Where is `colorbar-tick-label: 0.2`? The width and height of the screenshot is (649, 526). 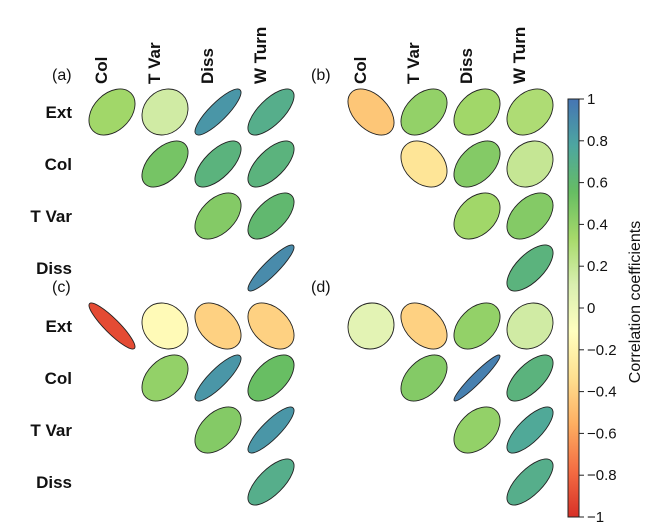
colorbar-tick-label: 0.2 is located at coordinates (597, 266).